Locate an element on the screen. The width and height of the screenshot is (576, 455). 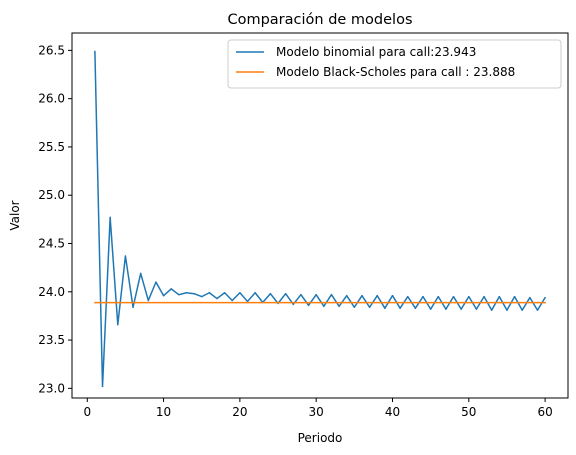
x-tick-label: 40 is located at coordinates (392, 412).